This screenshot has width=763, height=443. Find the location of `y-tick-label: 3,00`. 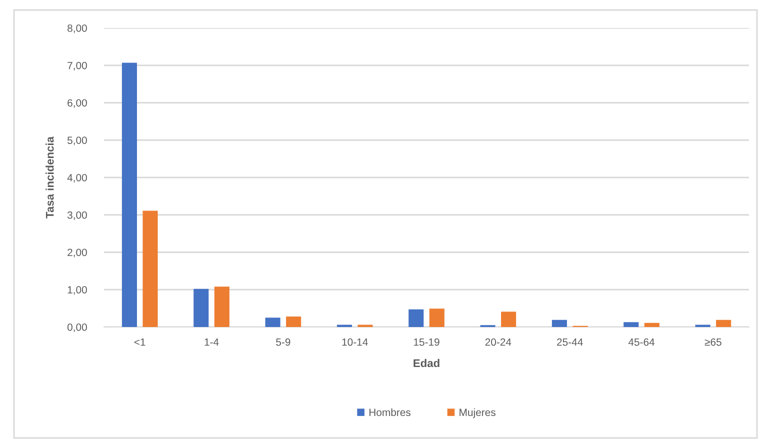

y-tick-label: 3,00 is located at coordinates (77, 215).